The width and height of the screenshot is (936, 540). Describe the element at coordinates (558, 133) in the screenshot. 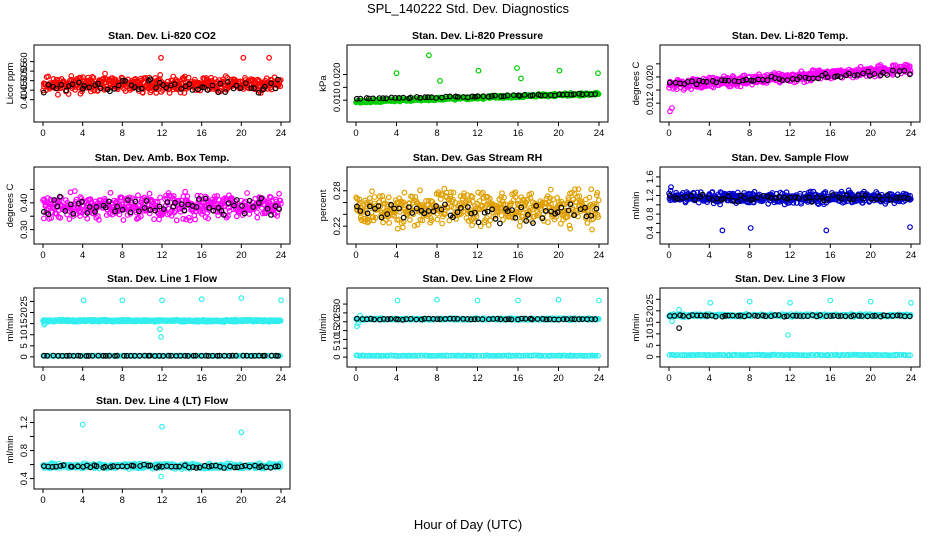

I see `x-tick-label: 20` at that location.